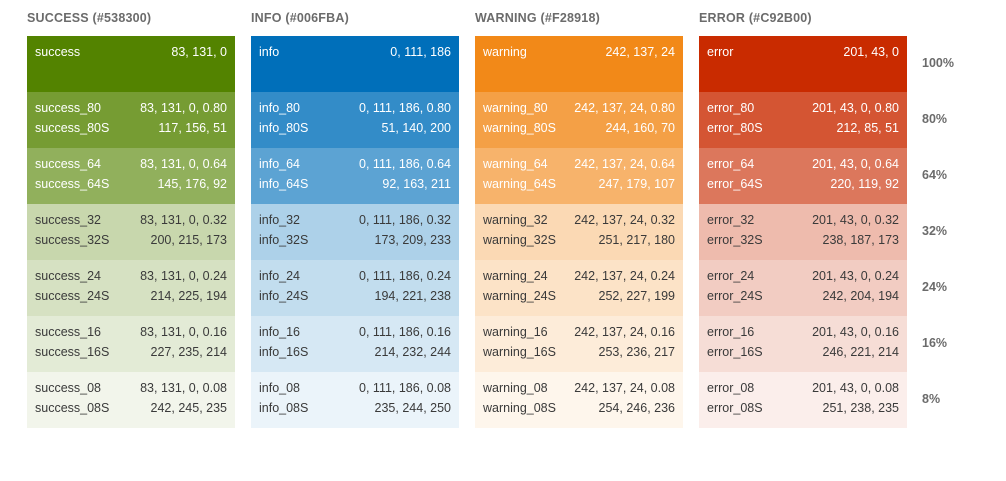 The width and height of the screenshot is (1006, 481). What do you see at coordinates (735, 128) in the screenshot?
I see `swatch-solid-name: error_80S` at bounding box center [735, 128].